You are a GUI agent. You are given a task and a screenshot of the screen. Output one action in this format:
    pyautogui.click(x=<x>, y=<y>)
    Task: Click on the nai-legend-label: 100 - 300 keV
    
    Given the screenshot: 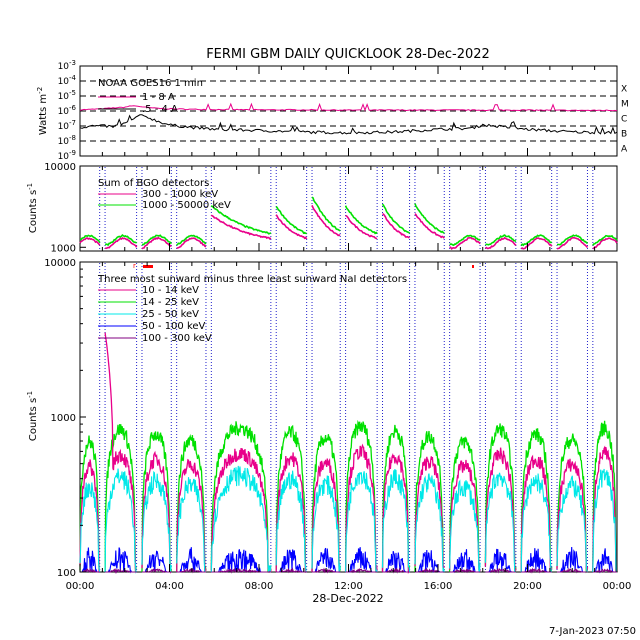 What is the action you would take?
    pyautogui.click(x=177, y=338)
    